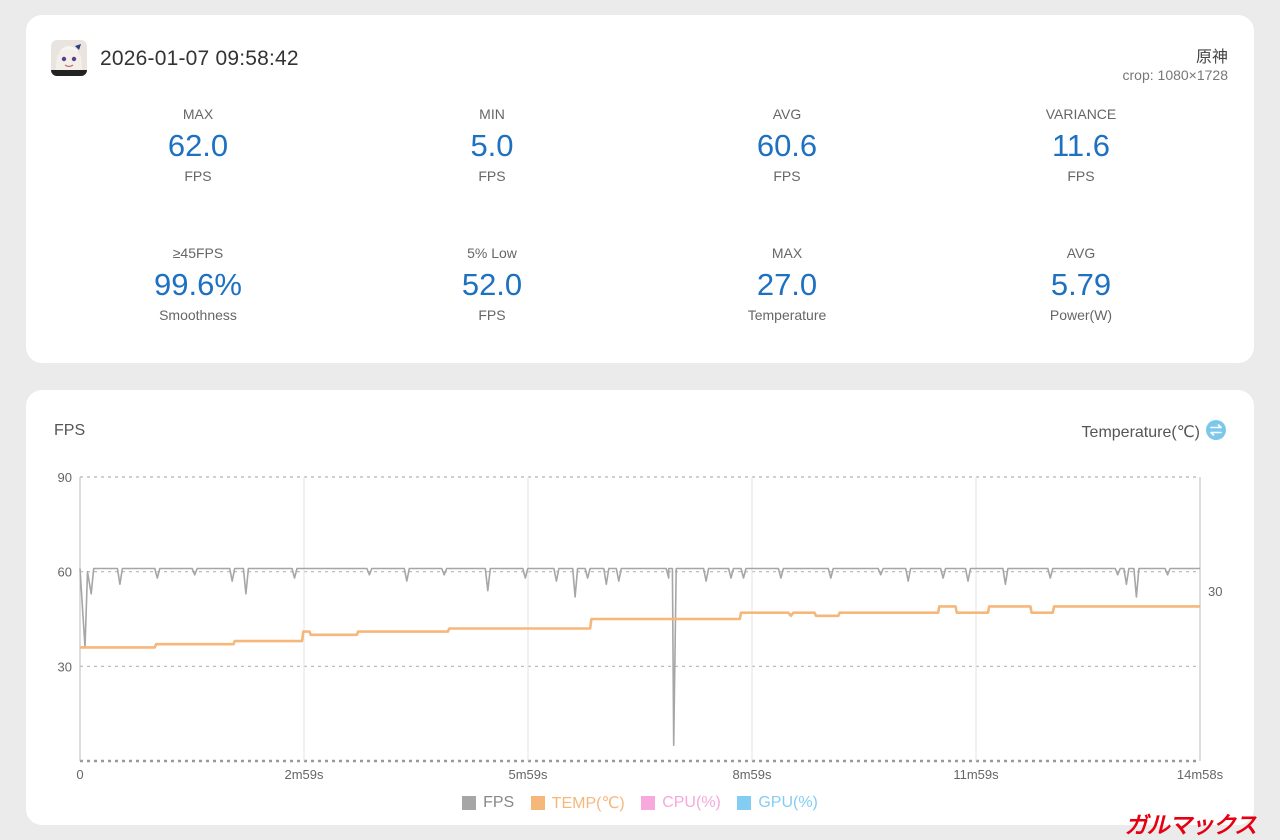  I want to click on stat-value: 60.6, so click(787, 145).